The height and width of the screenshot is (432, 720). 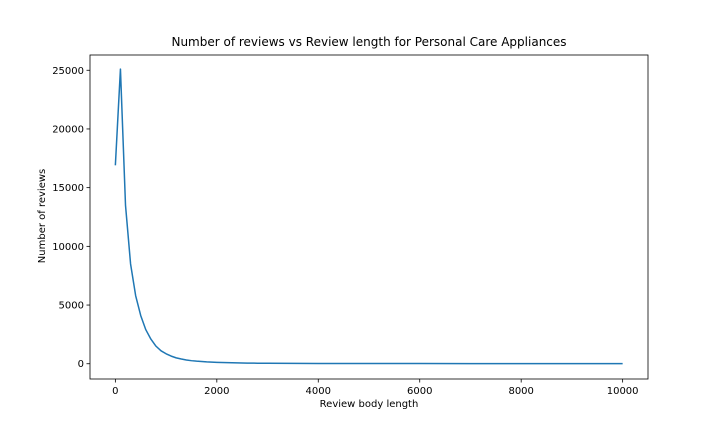 I want to click on x-tick-label: 10000, so click(x=623, y=391).